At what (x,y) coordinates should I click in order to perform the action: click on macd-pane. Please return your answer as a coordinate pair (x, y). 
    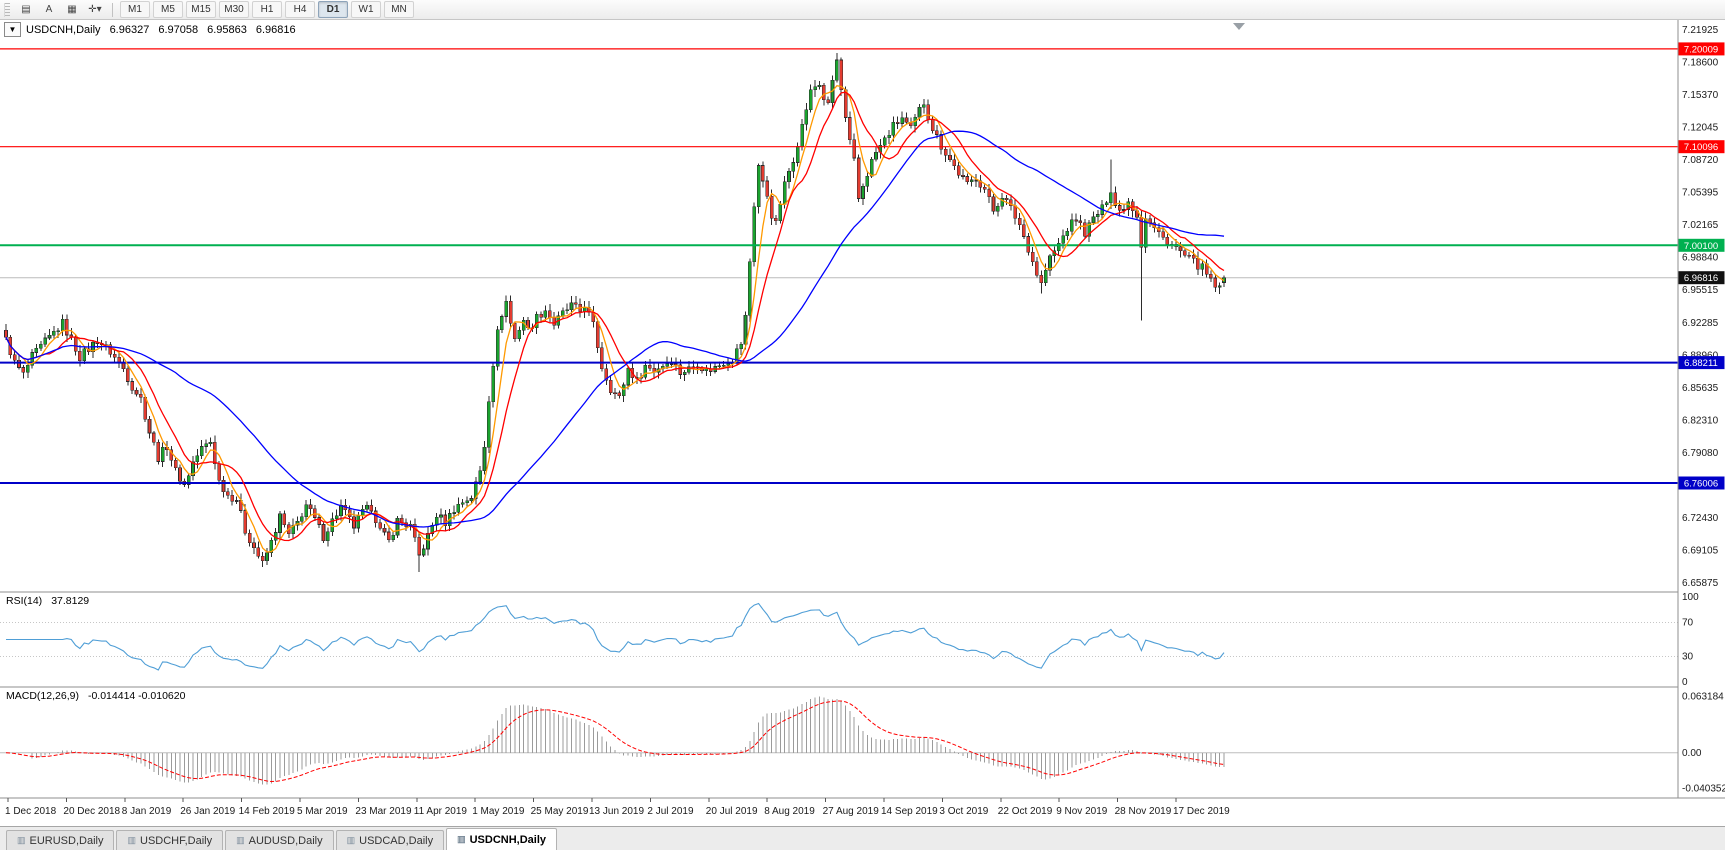
    Looking at the image, I should click on (839, 740).